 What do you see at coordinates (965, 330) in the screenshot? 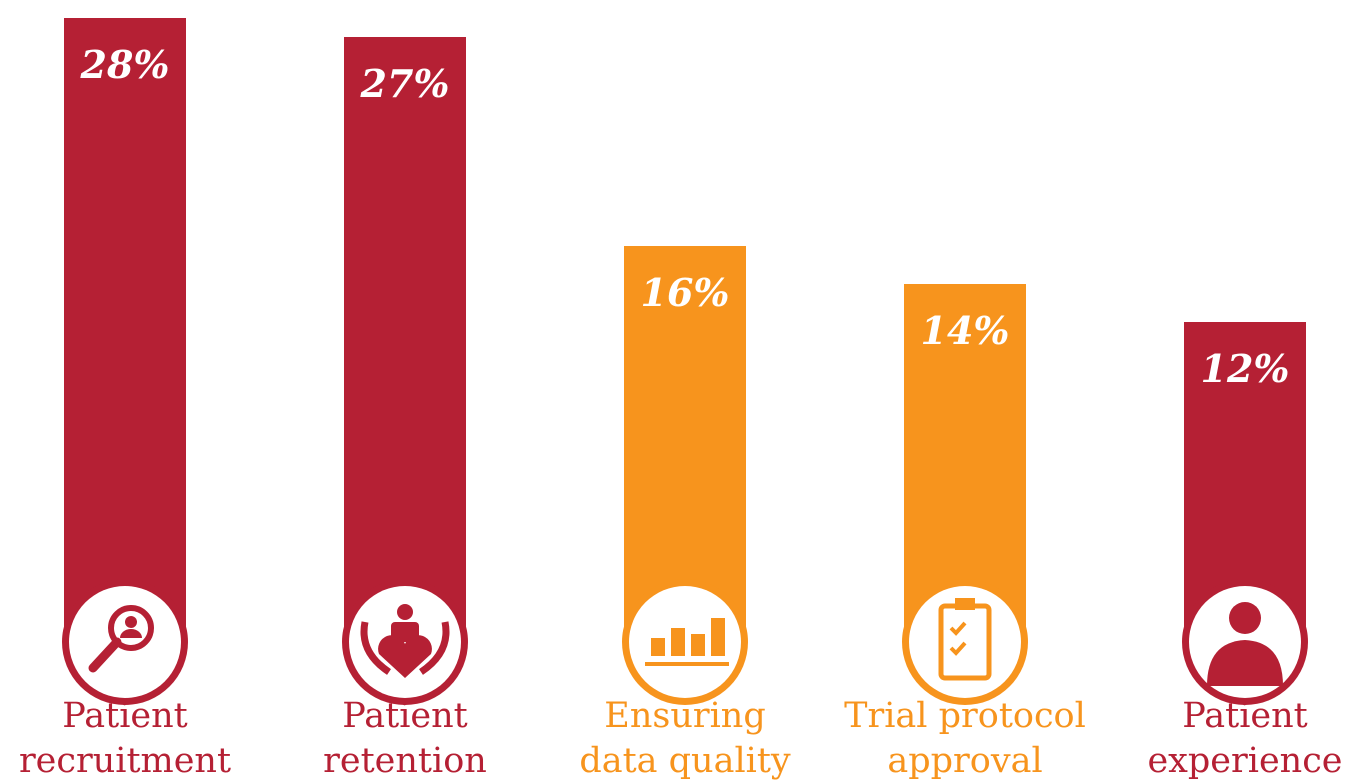
I see `value-label: 14%` at bounding box center [965, 330].